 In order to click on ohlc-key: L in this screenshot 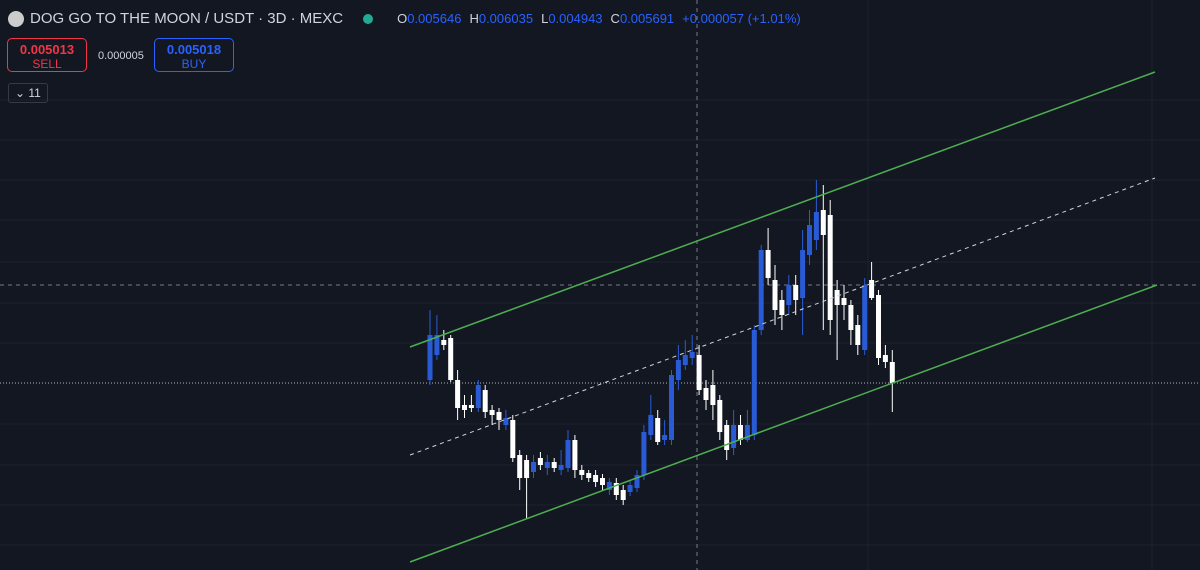, I will do `click(545, 18)`.